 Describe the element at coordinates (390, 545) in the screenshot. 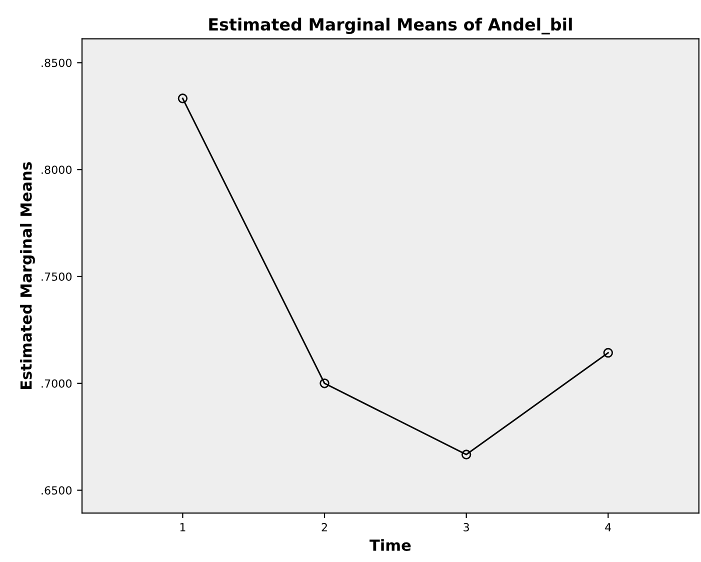

I see `x-axis-title: Time` at that location.